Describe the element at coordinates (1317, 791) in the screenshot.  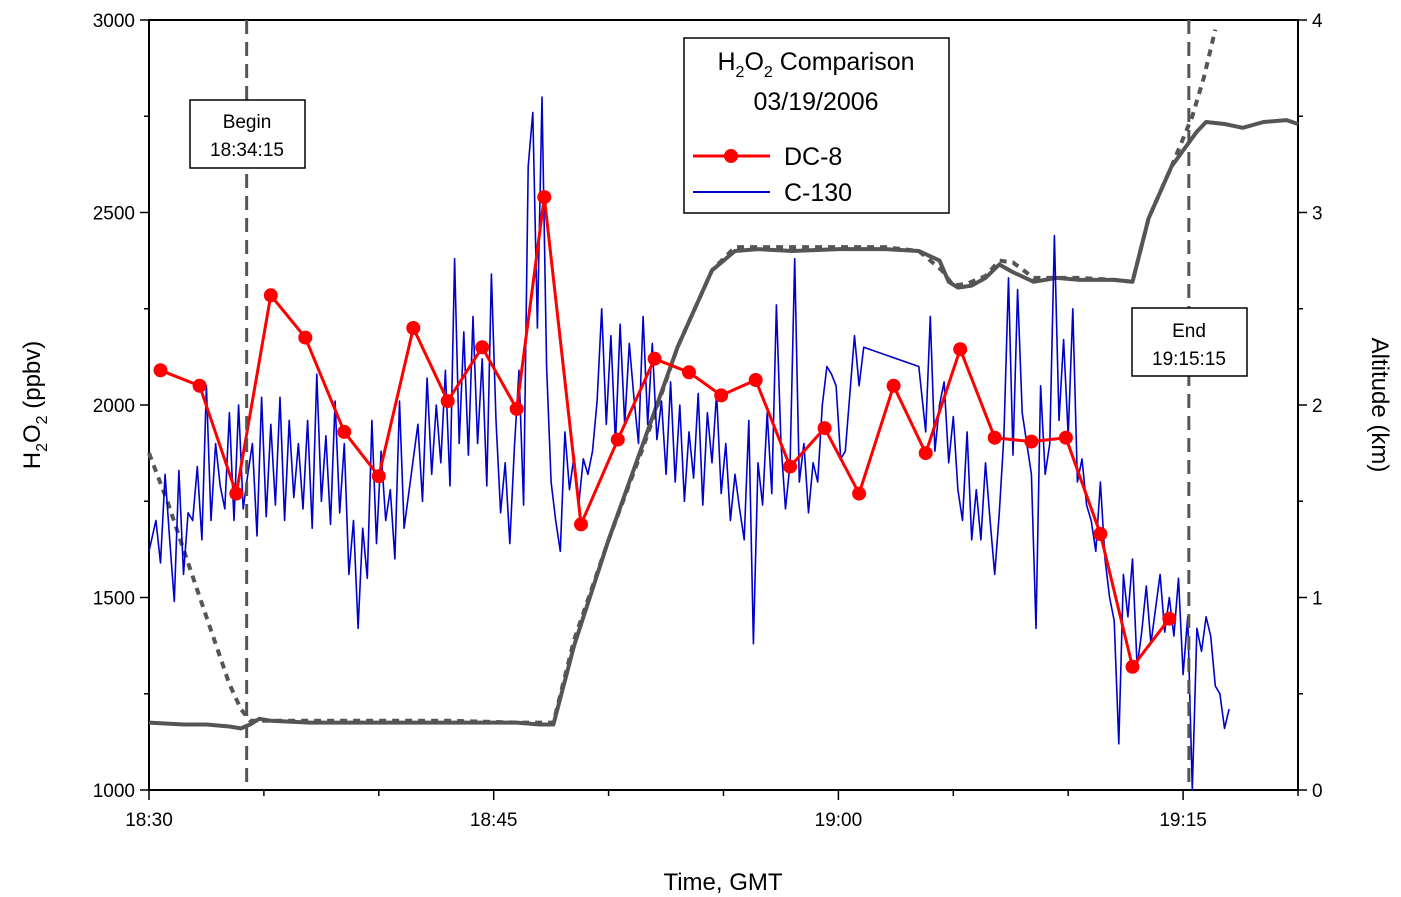
I see `y-right-tick-label: 0` at that location.